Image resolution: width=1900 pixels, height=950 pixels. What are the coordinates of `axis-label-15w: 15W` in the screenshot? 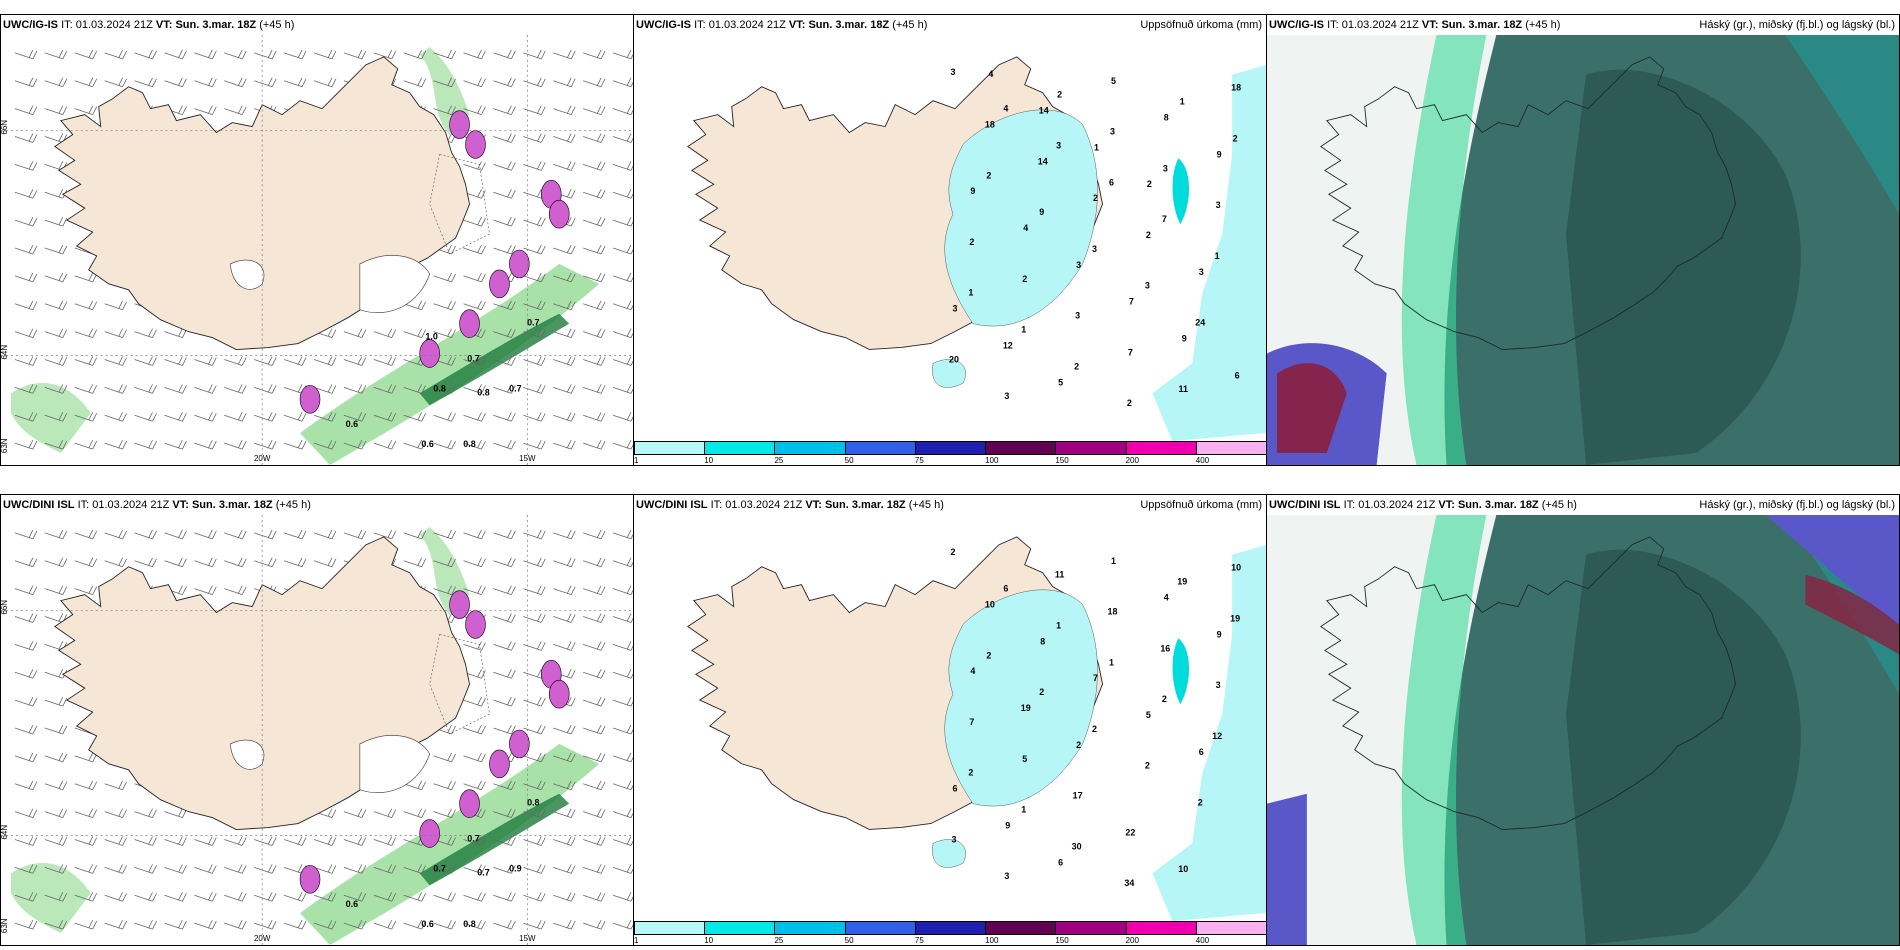 It's located at (527, 458).